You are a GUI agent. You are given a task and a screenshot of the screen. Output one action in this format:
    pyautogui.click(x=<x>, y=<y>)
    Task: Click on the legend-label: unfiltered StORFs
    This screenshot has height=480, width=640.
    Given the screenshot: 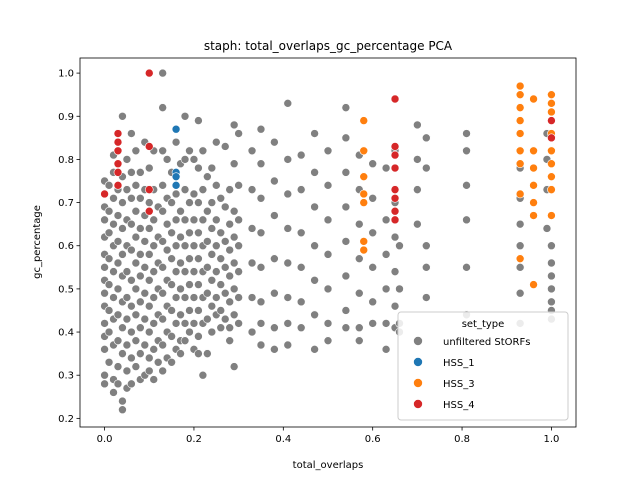 What is the action you would take?
    pyautogui.click(x=486, y=342)
    